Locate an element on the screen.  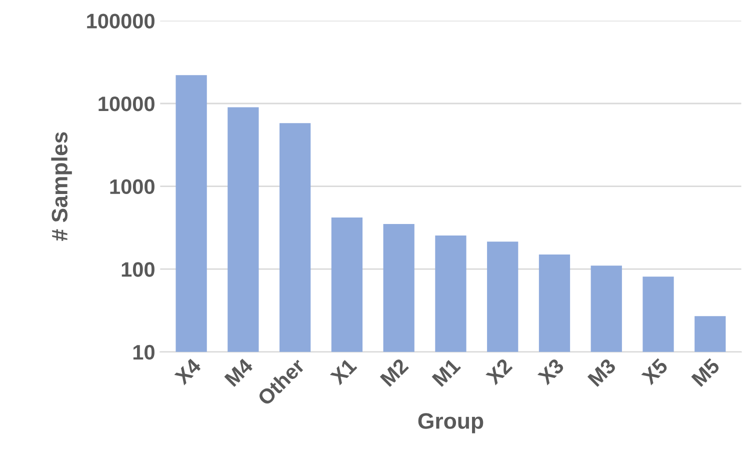
x-tick-label: M2 is located at coordinates (394, 372).